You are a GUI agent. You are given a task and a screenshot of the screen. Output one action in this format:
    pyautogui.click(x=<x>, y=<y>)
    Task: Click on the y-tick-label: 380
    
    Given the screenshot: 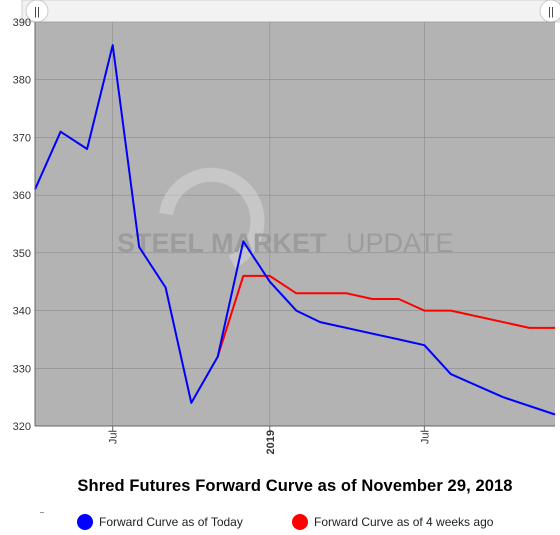 What is the action you would take?
    pyautogui.click(x=22, y=81)
    